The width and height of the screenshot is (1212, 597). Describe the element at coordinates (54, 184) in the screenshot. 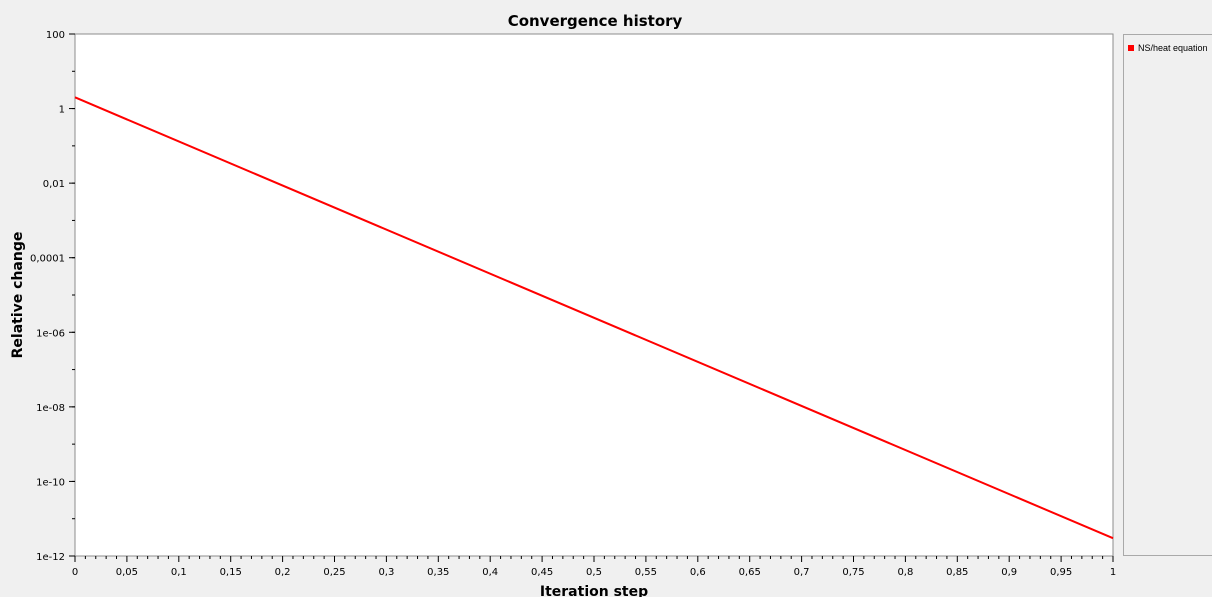

I see `y-tick-label: 0,01` at that location.